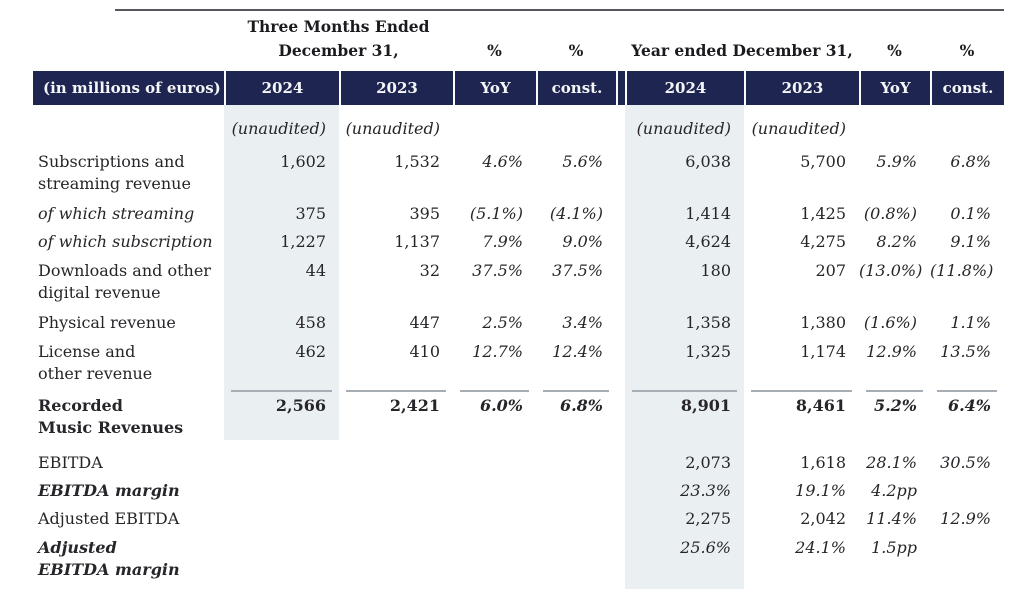 The height and width of the screenshot is (598, 1024). Describe the element at coordinates (965, 462) in the screenshot. I see `cell-value: 30.5%` at that location.